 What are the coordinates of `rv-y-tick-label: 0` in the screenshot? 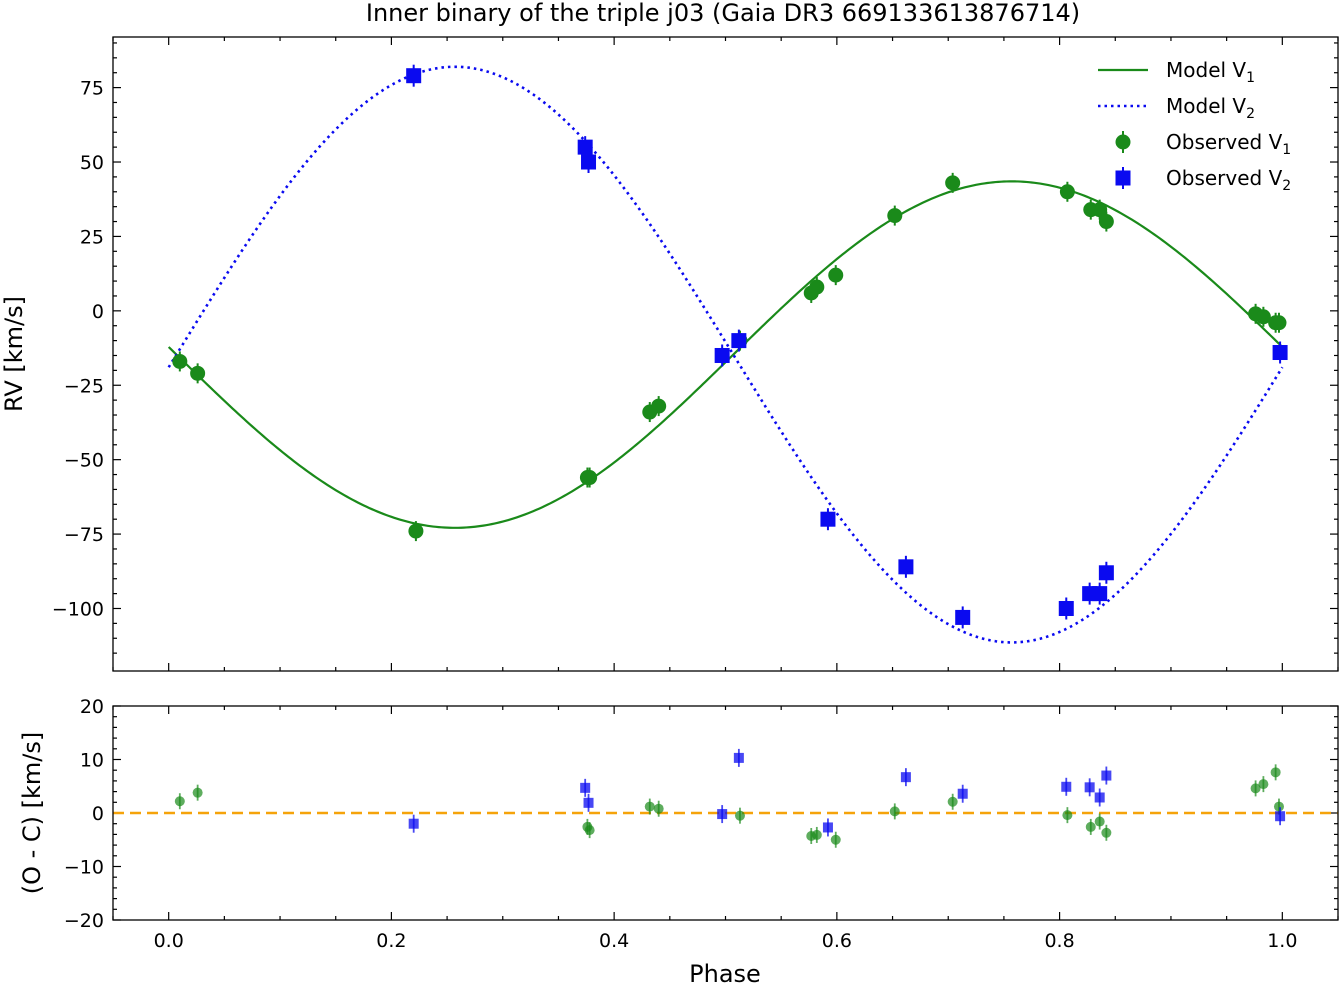 It's located at (98, 312).